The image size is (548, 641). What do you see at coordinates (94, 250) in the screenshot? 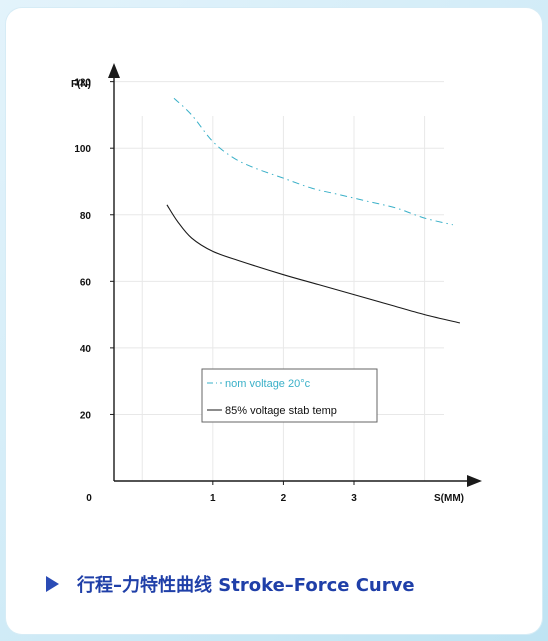
I see `y-tick-labels: 20 40 60 80 100 120` at bounding box center [94, 250].